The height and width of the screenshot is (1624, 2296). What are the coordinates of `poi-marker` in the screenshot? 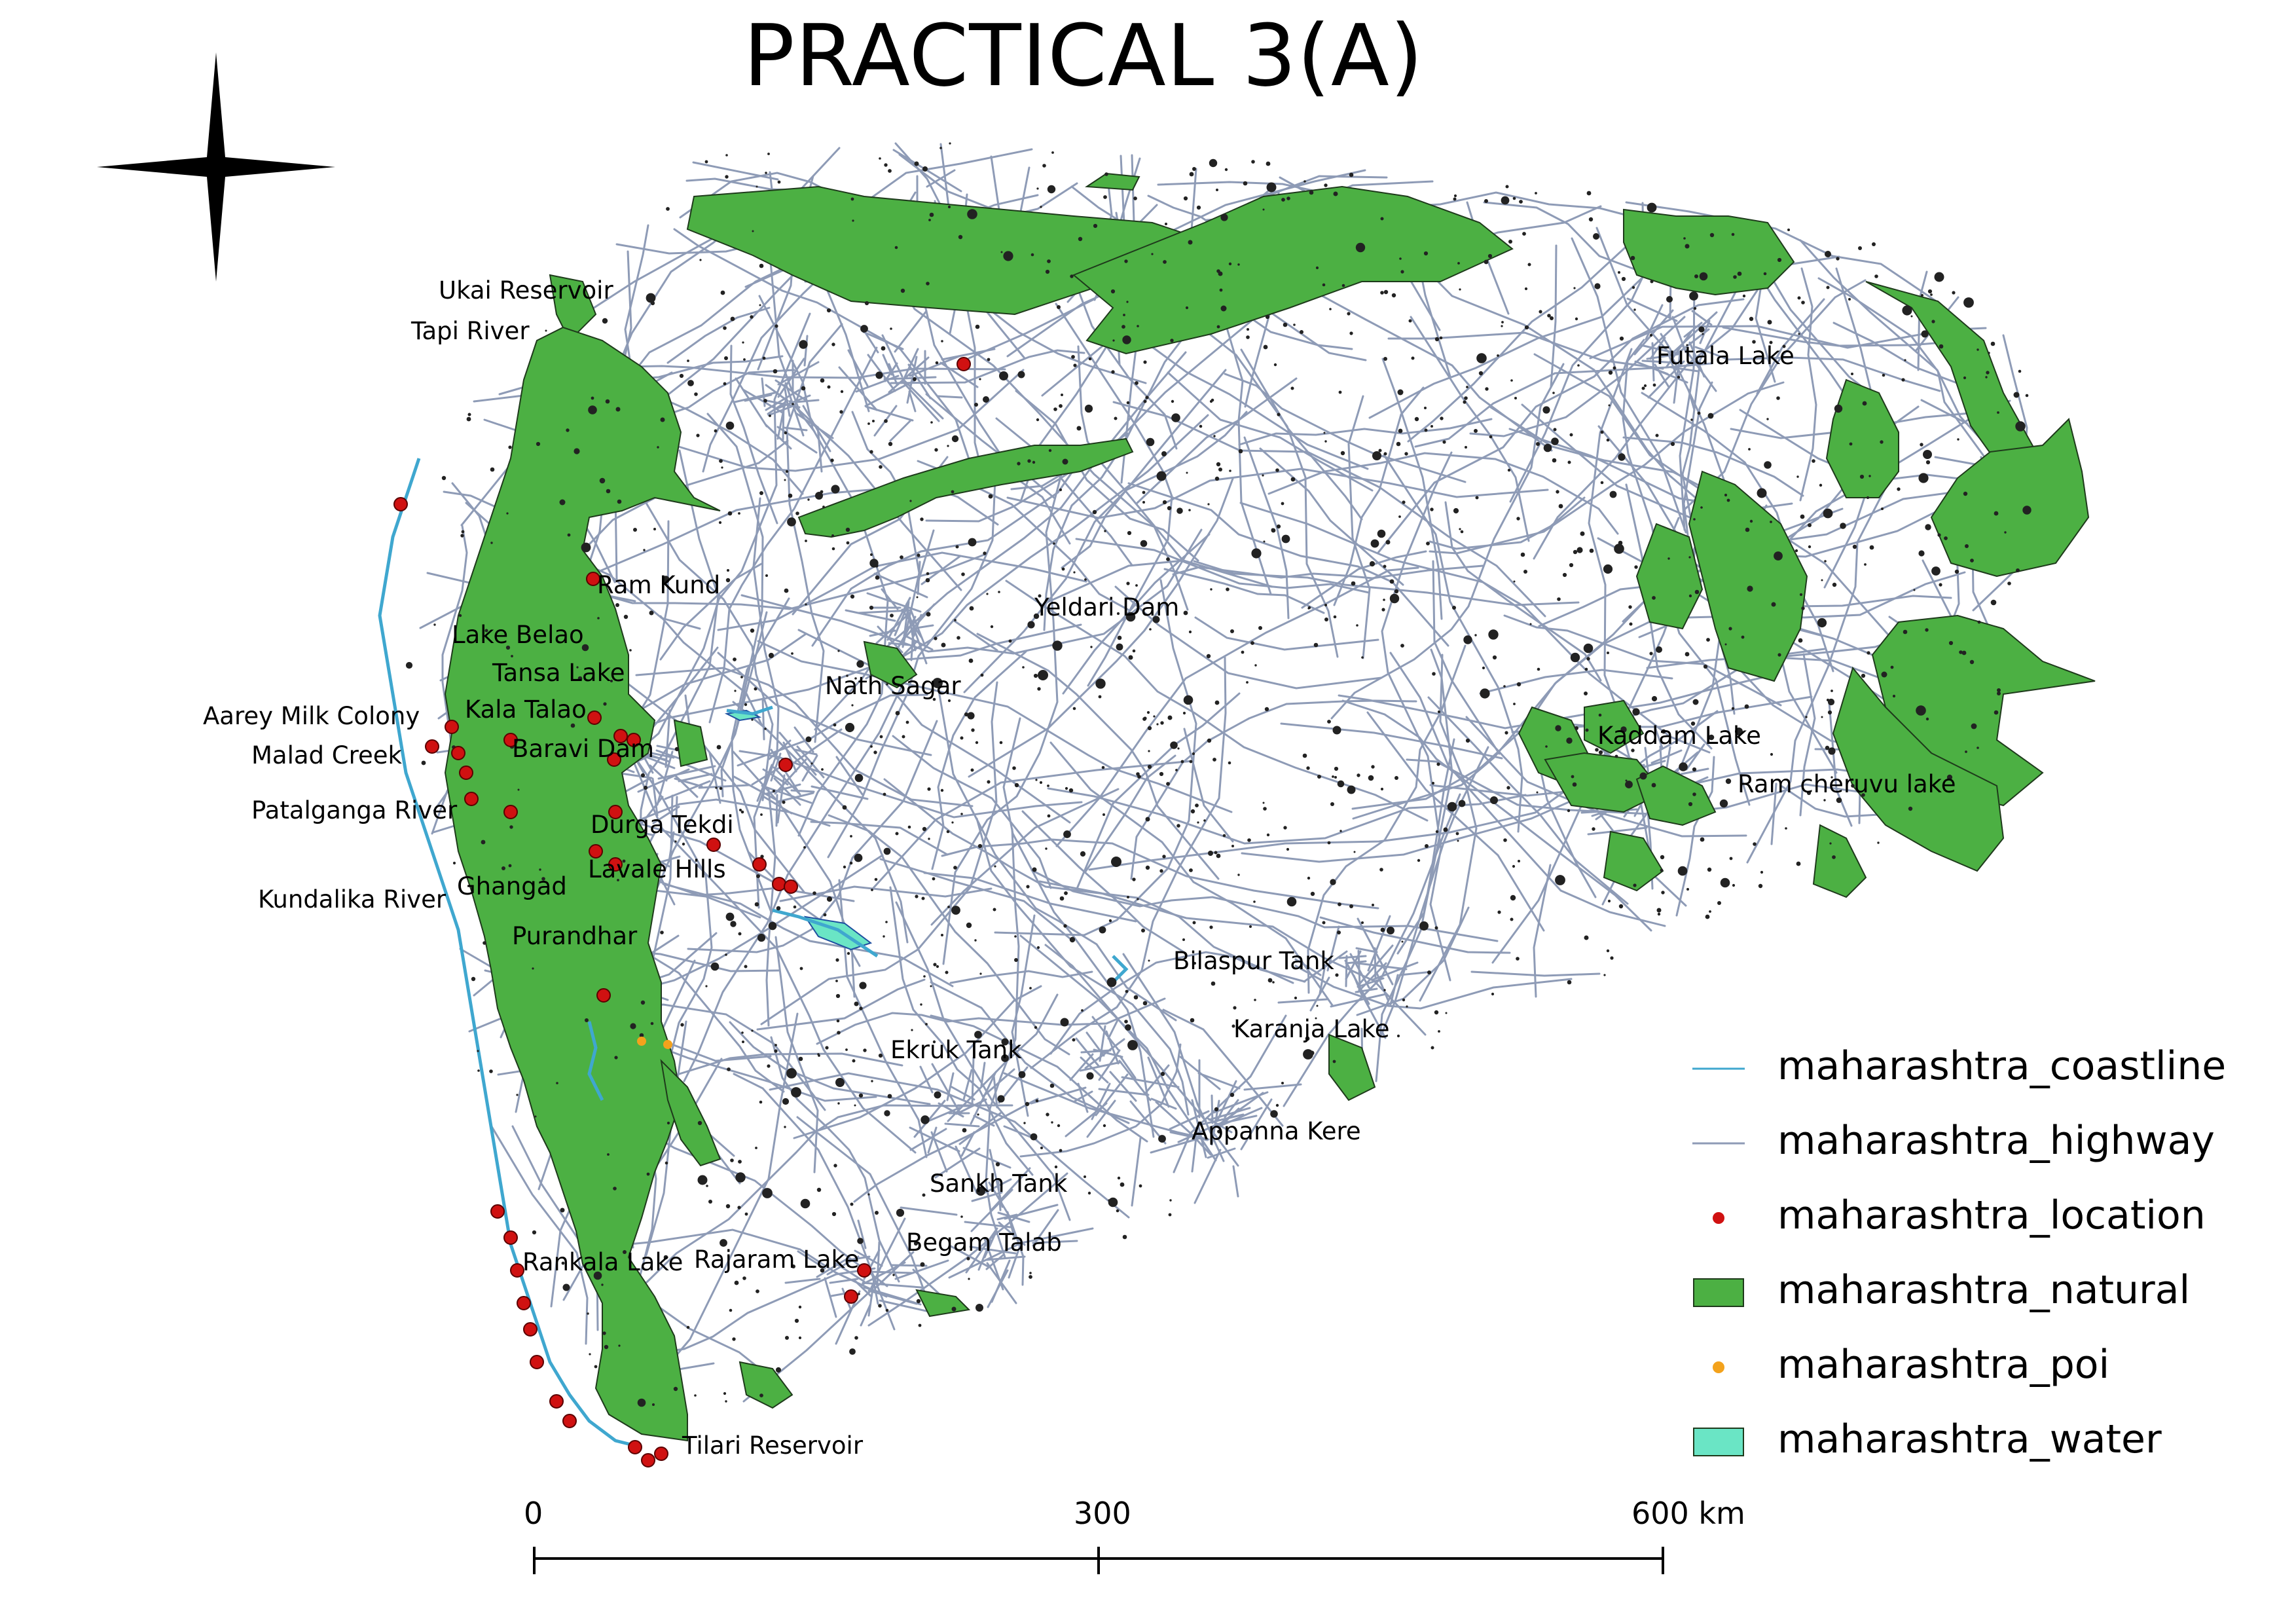 It's located at (641, 1041).